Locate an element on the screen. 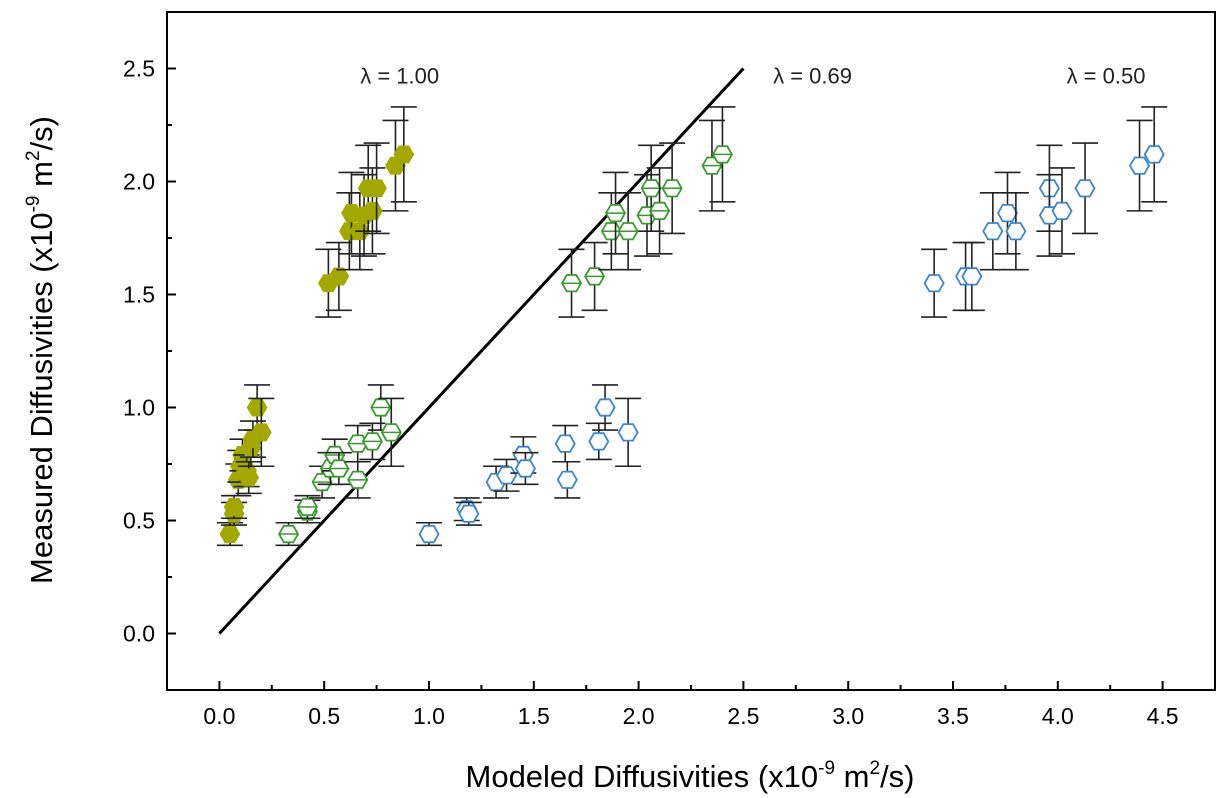 Image resolution: width=1222 pixels, height=798 pixels. x-axis-title: Modeled Diffusivities (x10-9 m2/s) is located at coordinates (690, 776).